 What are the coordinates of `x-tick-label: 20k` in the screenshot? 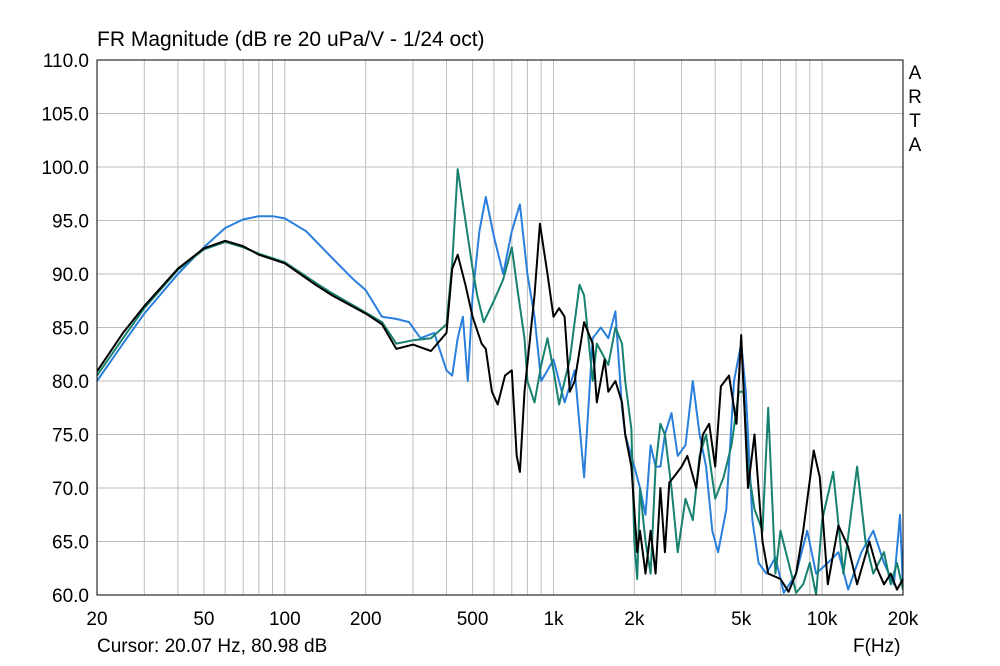 It's located at (903, 619).